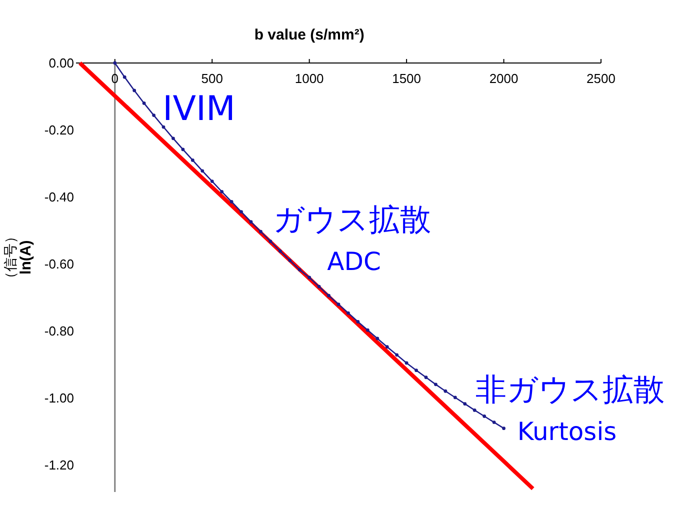 The image size is (677, 528). What do you see at coordinates (570, 390) in the screenshot?
I see `annotation: 非ガウス拡散` at bounding box center [570, 390].